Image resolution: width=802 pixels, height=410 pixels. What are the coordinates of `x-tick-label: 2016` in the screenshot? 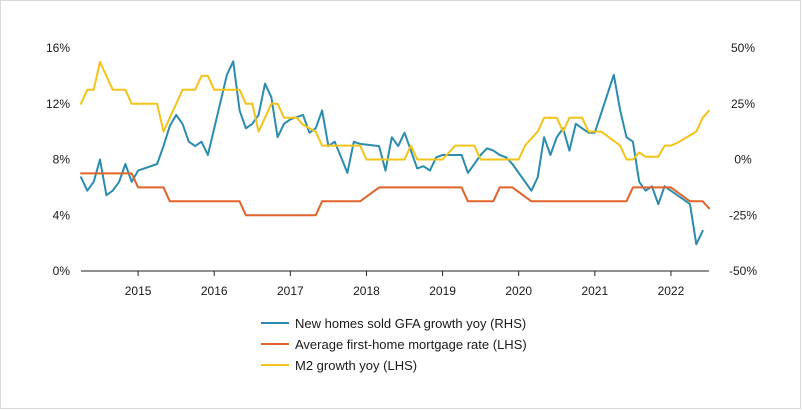 It's located at (214, 291).